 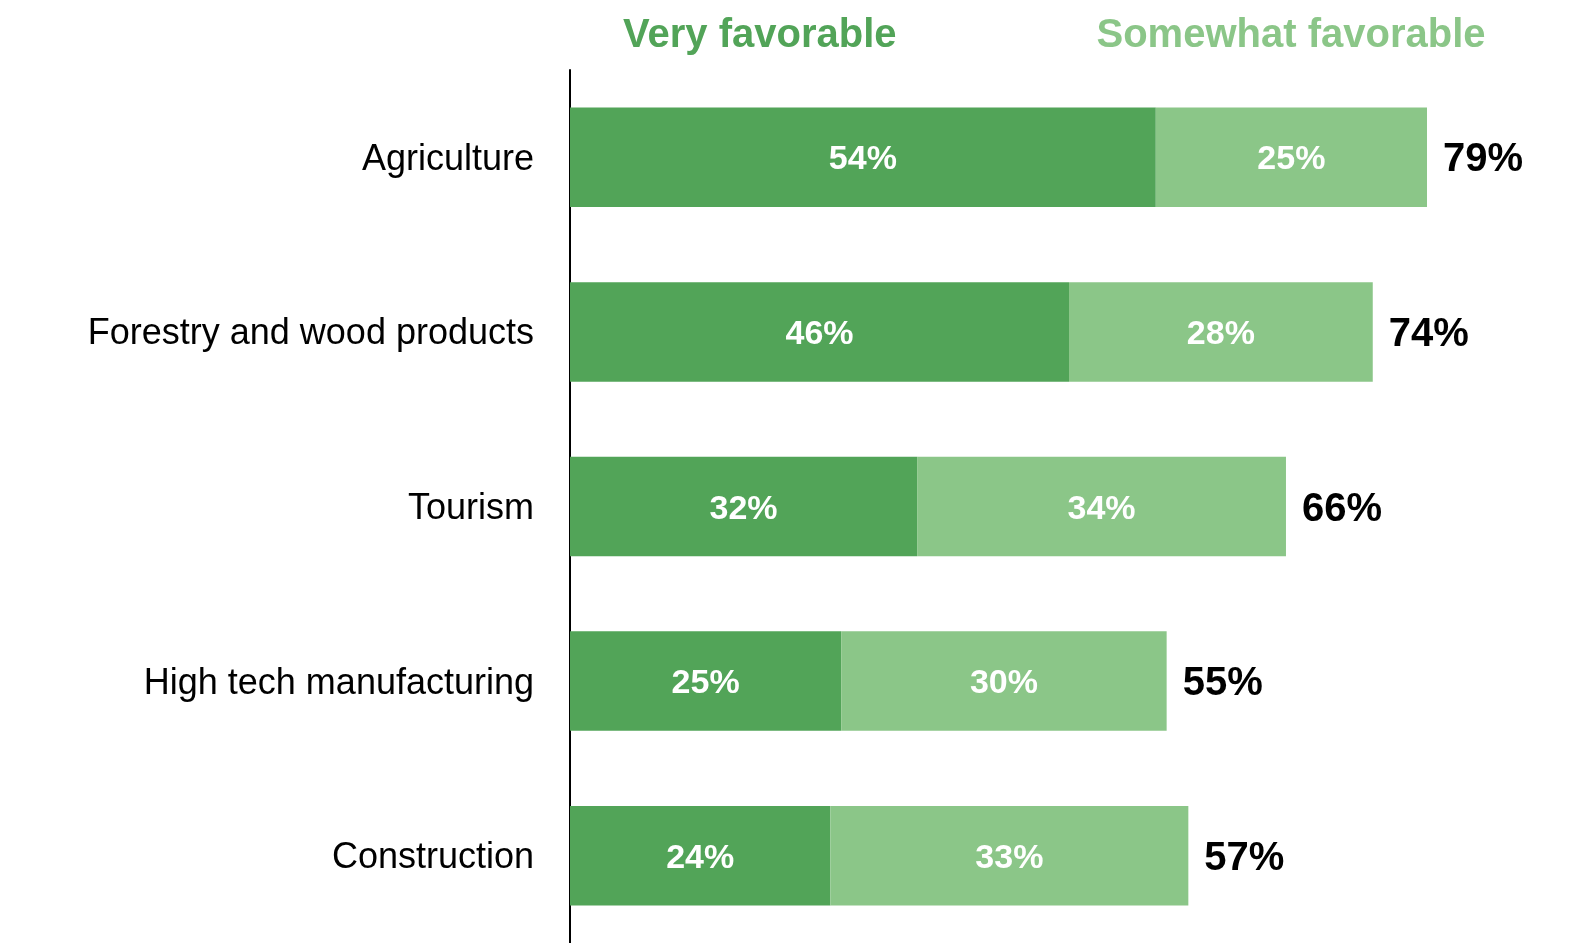 I want to click on data-label: 54%, so click(x=862, y=157).